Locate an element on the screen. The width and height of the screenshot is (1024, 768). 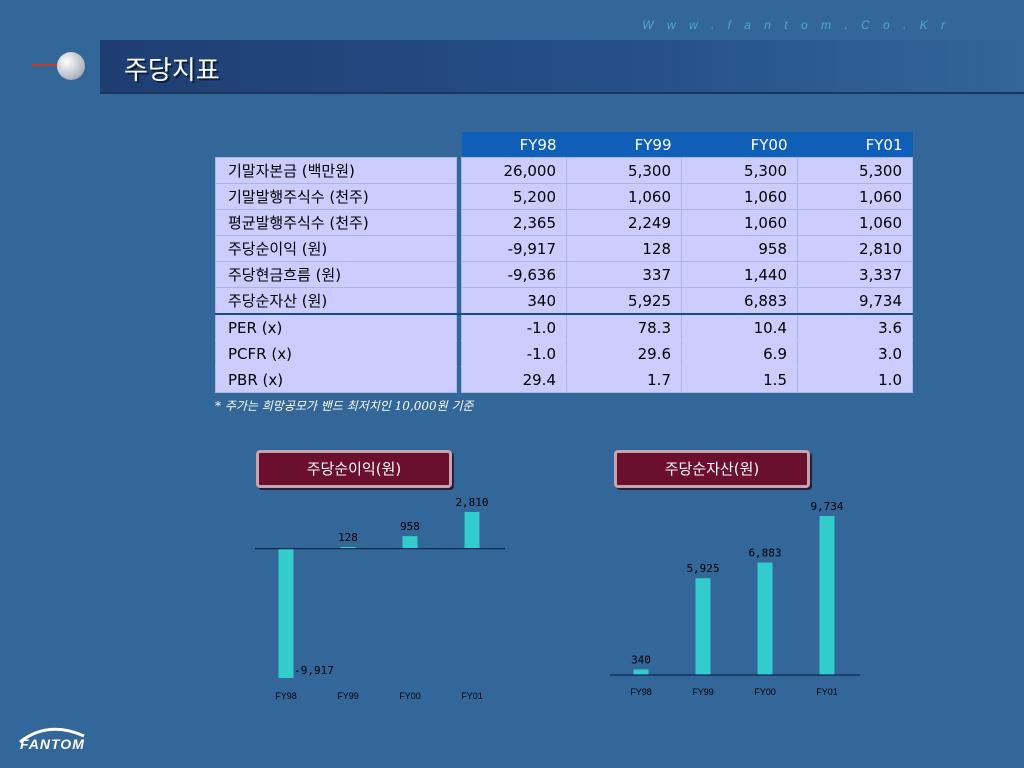
row-label: PBR (x) is located at coordinates (336, 379).